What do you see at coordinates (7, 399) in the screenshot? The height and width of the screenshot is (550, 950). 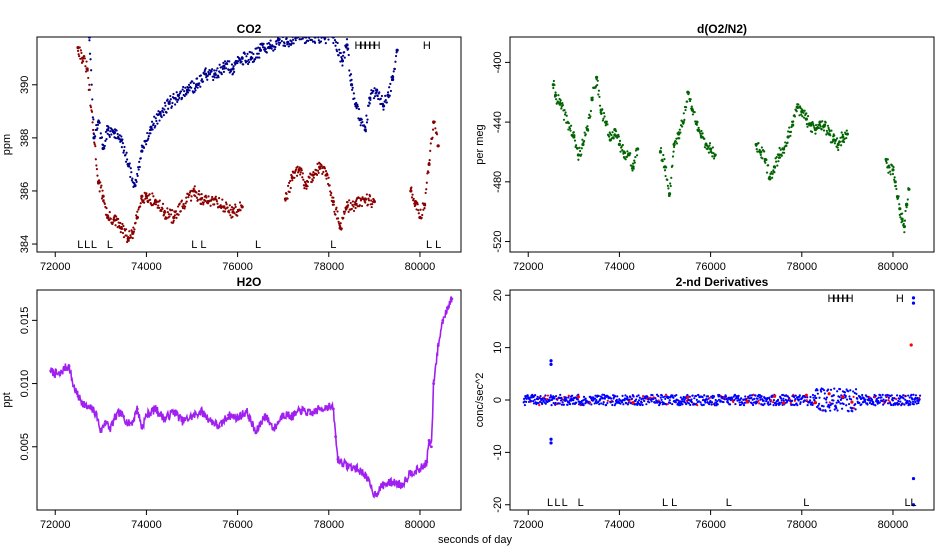 I see `y-axis-label: ppt` at bounding box center [7, 399].